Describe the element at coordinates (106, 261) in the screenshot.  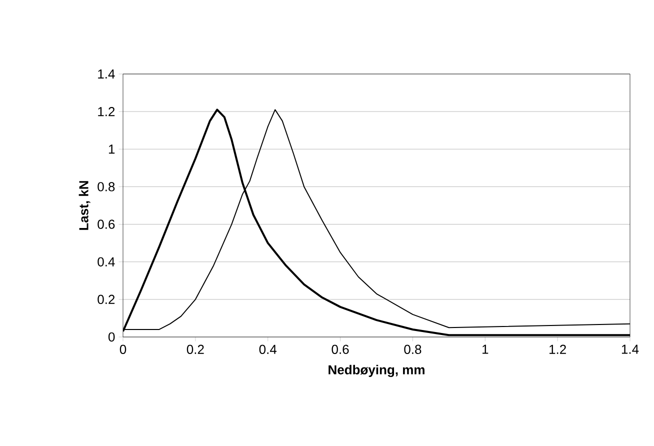
I see `y-tick-label: 0.4` at that location.